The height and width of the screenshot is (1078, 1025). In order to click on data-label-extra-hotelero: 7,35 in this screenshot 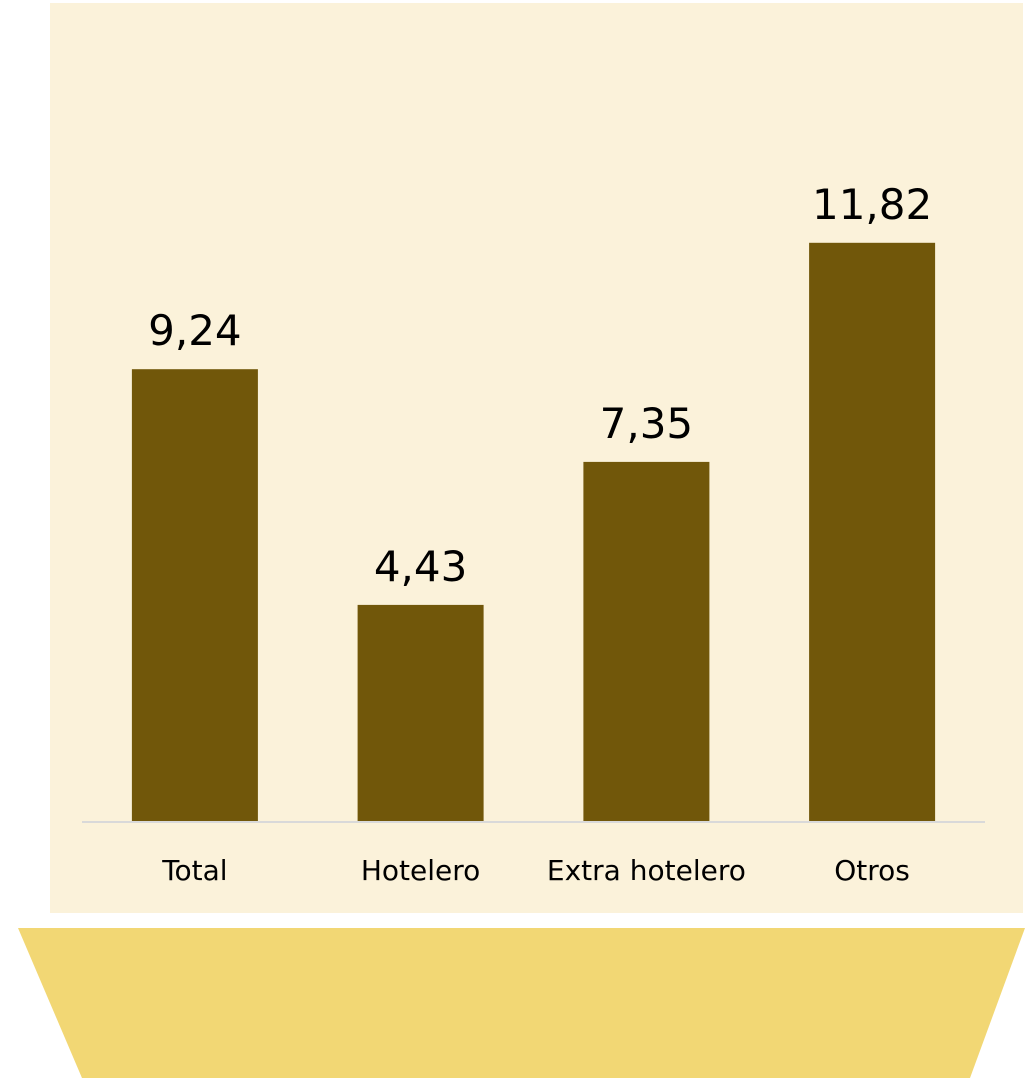, I will do `click(647, 423)`.